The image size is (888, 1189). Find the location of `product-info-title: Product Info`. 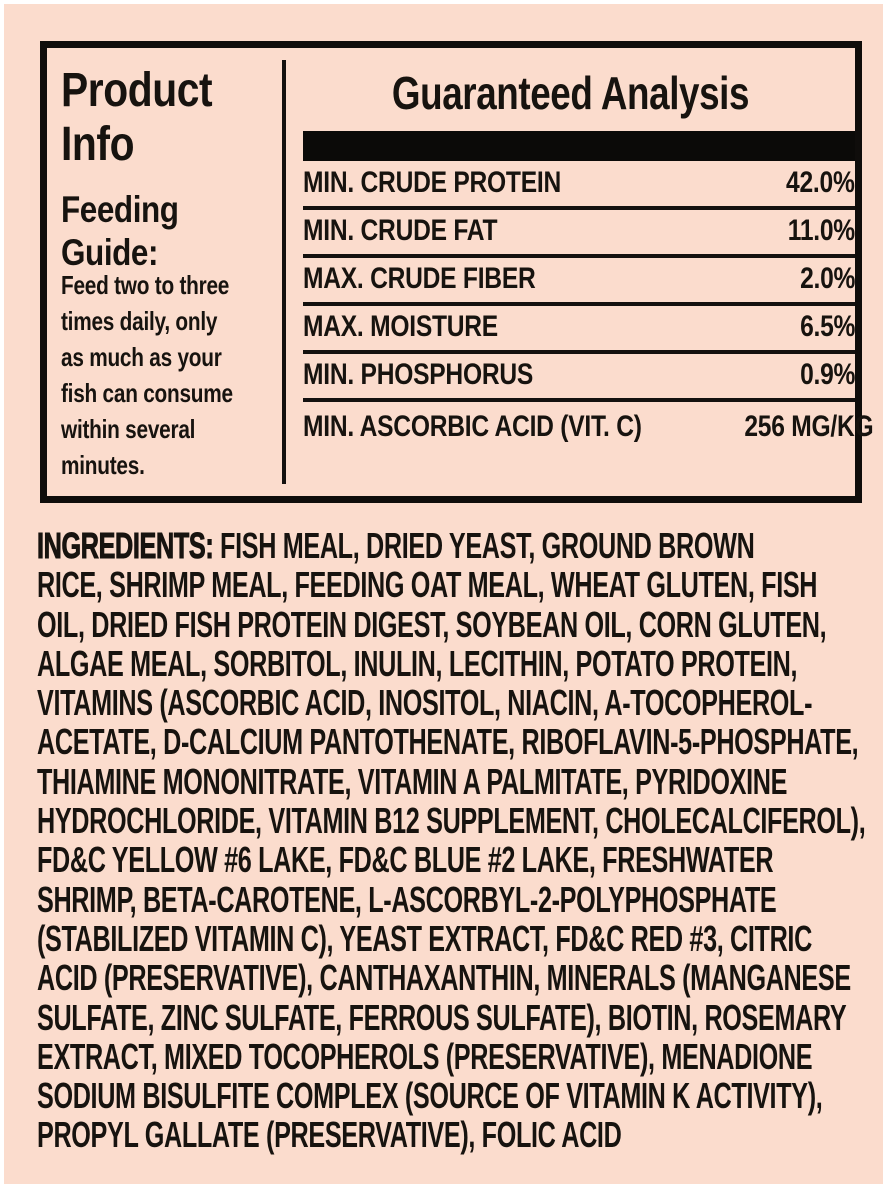

product-info-title: Product Info is located at coordinates (137, 117).